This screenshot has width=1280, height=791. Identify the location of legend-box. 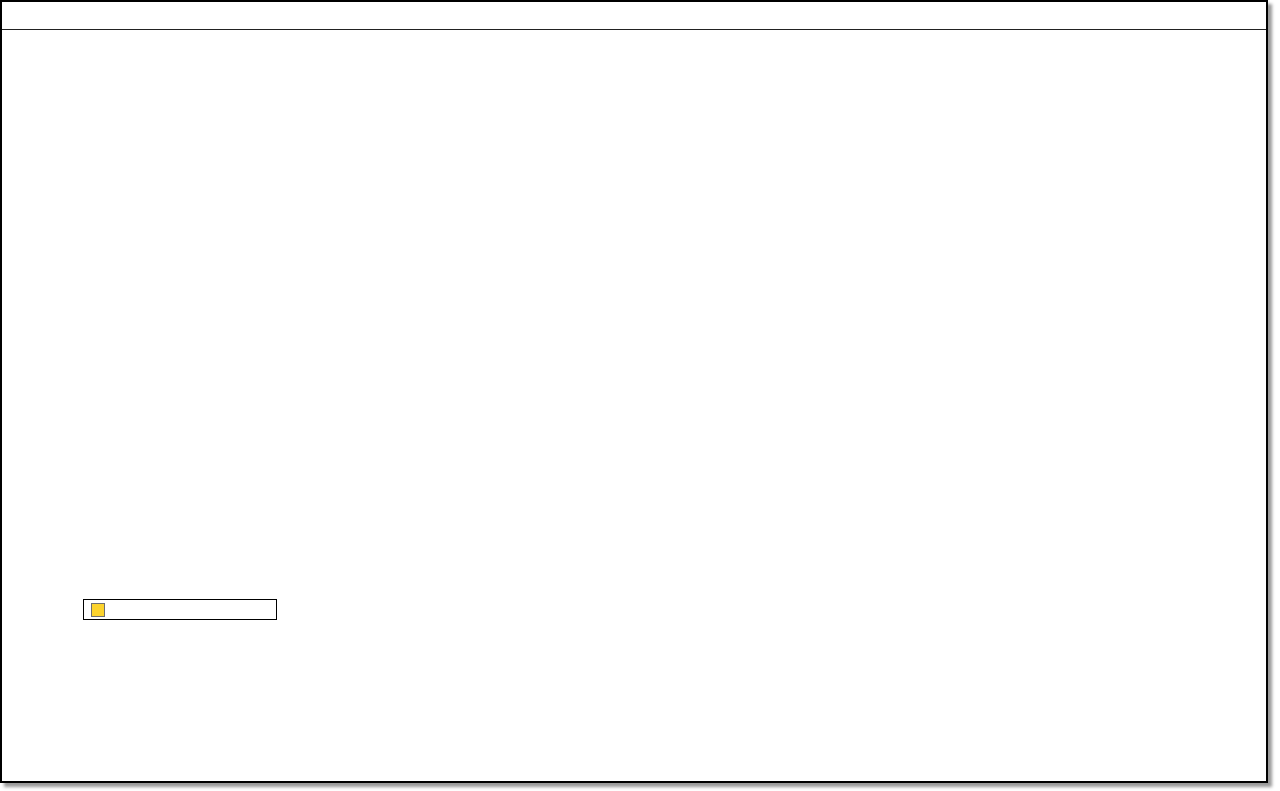
(180, 609).